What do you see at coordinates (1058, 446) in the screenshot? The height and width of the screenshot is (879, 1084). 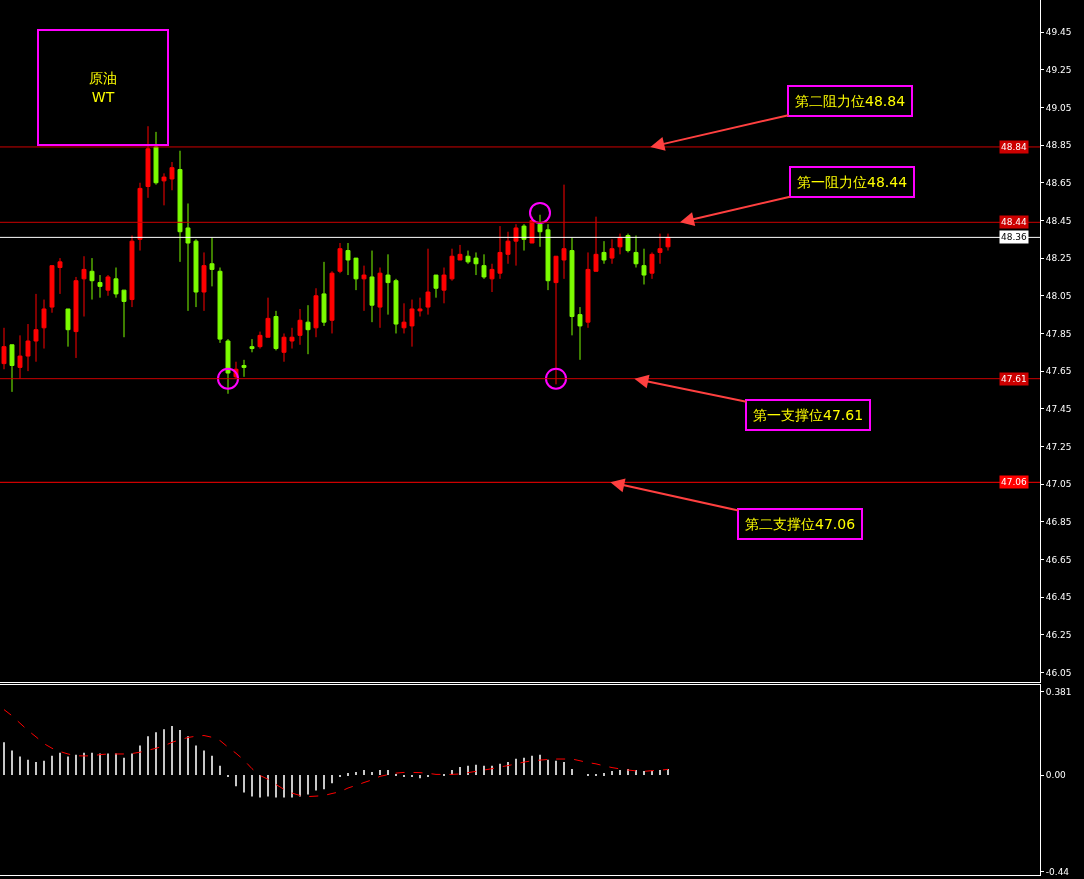 I see `y-tick-label: 47.25` at bounding box center [1058, 446].